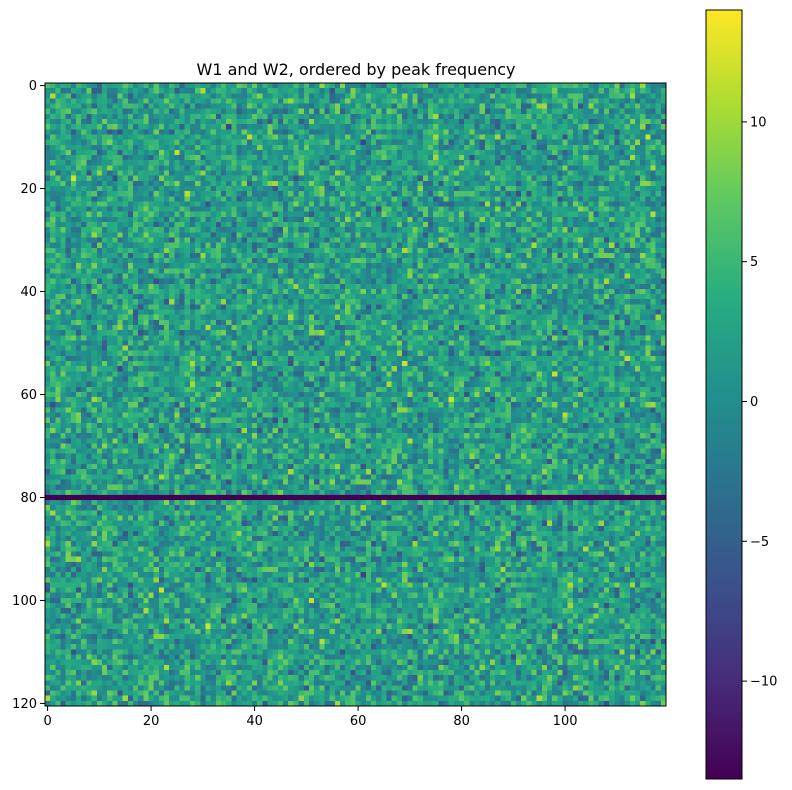  Describe the element at coordinates (47, 721) in the screenshot. I see `x-tick-label: 0` at that location.